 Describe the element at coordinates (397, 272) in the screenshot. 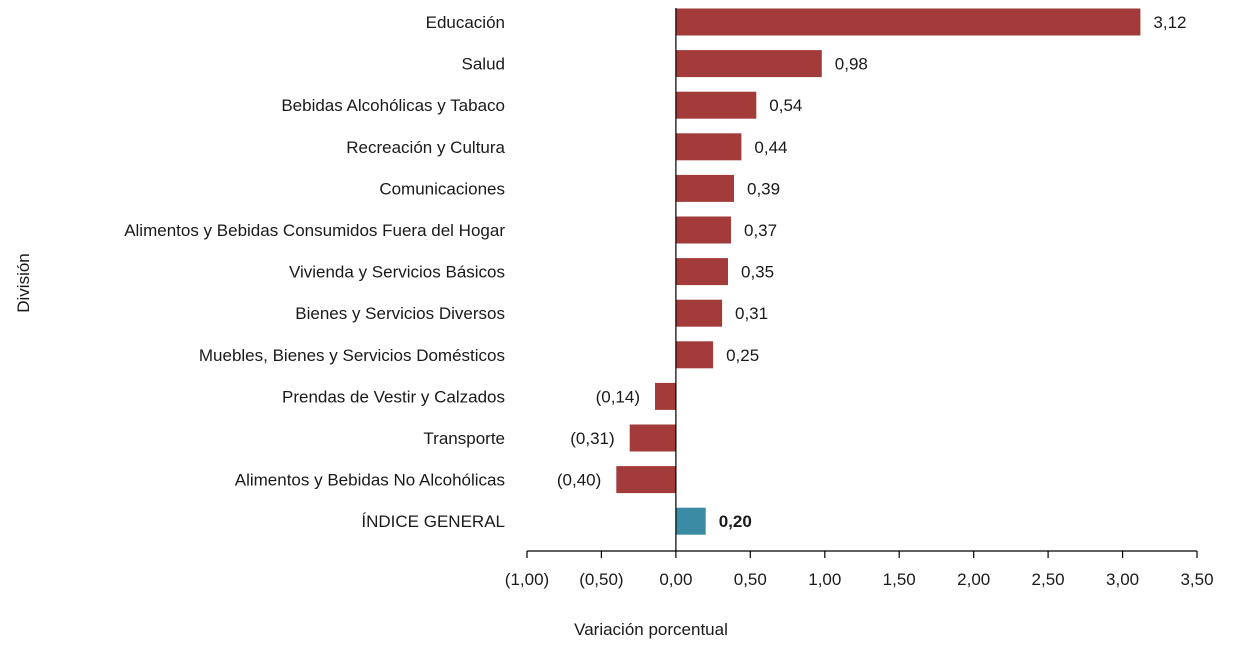

I see `category-label: Vivienda y Servicios Básicos` at that location.